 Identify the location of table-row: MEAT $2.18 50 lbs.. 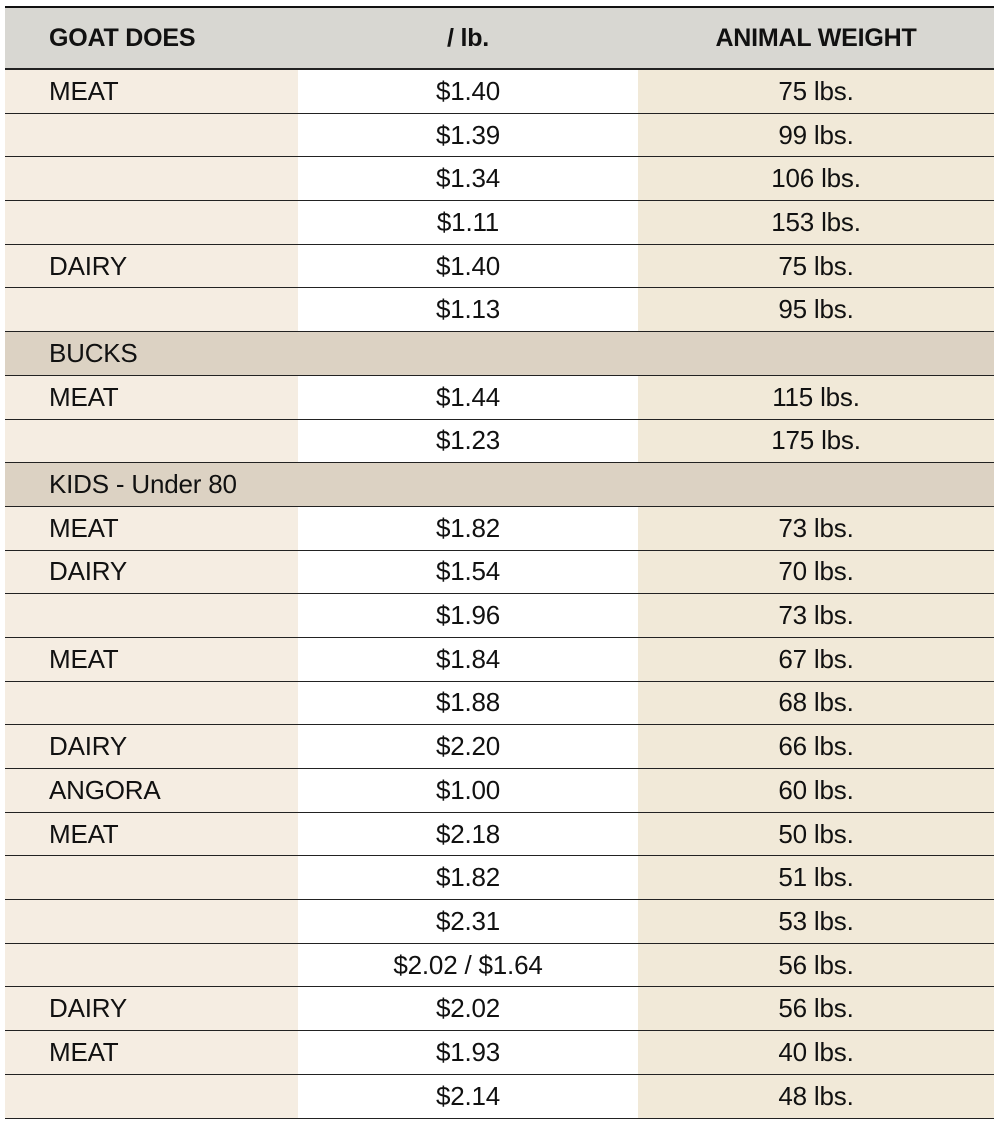
(499, 834).